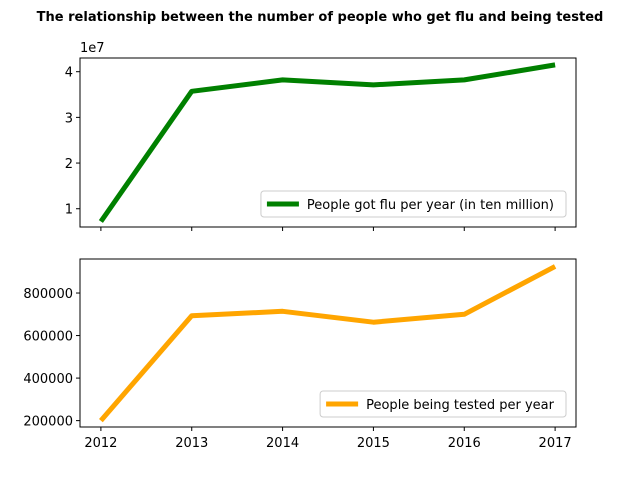  I want to click on x-tick-label: 2013, so click(191, 443).